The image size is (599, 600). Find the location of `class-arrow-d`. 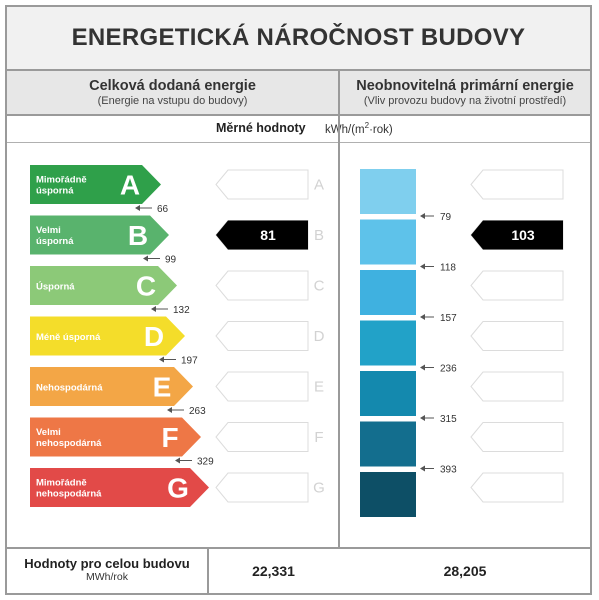

class-arrow-d is located at coordinates (107, 336).